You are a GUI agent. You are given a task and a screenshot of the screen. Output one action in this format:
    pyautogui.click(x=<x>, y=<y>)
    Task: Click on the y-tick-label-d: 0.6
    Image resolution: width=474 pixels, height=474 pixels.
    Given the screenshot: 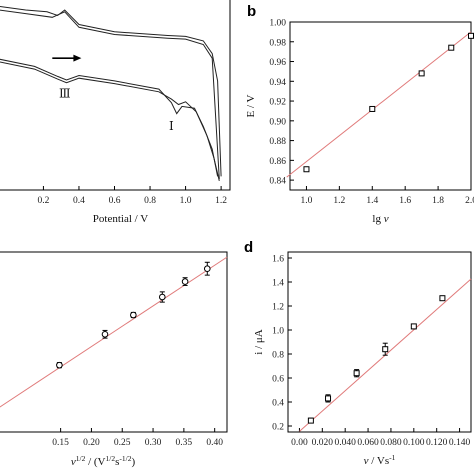 What is the action you would take?
    pyautogui.click(x=278, y=380)
    